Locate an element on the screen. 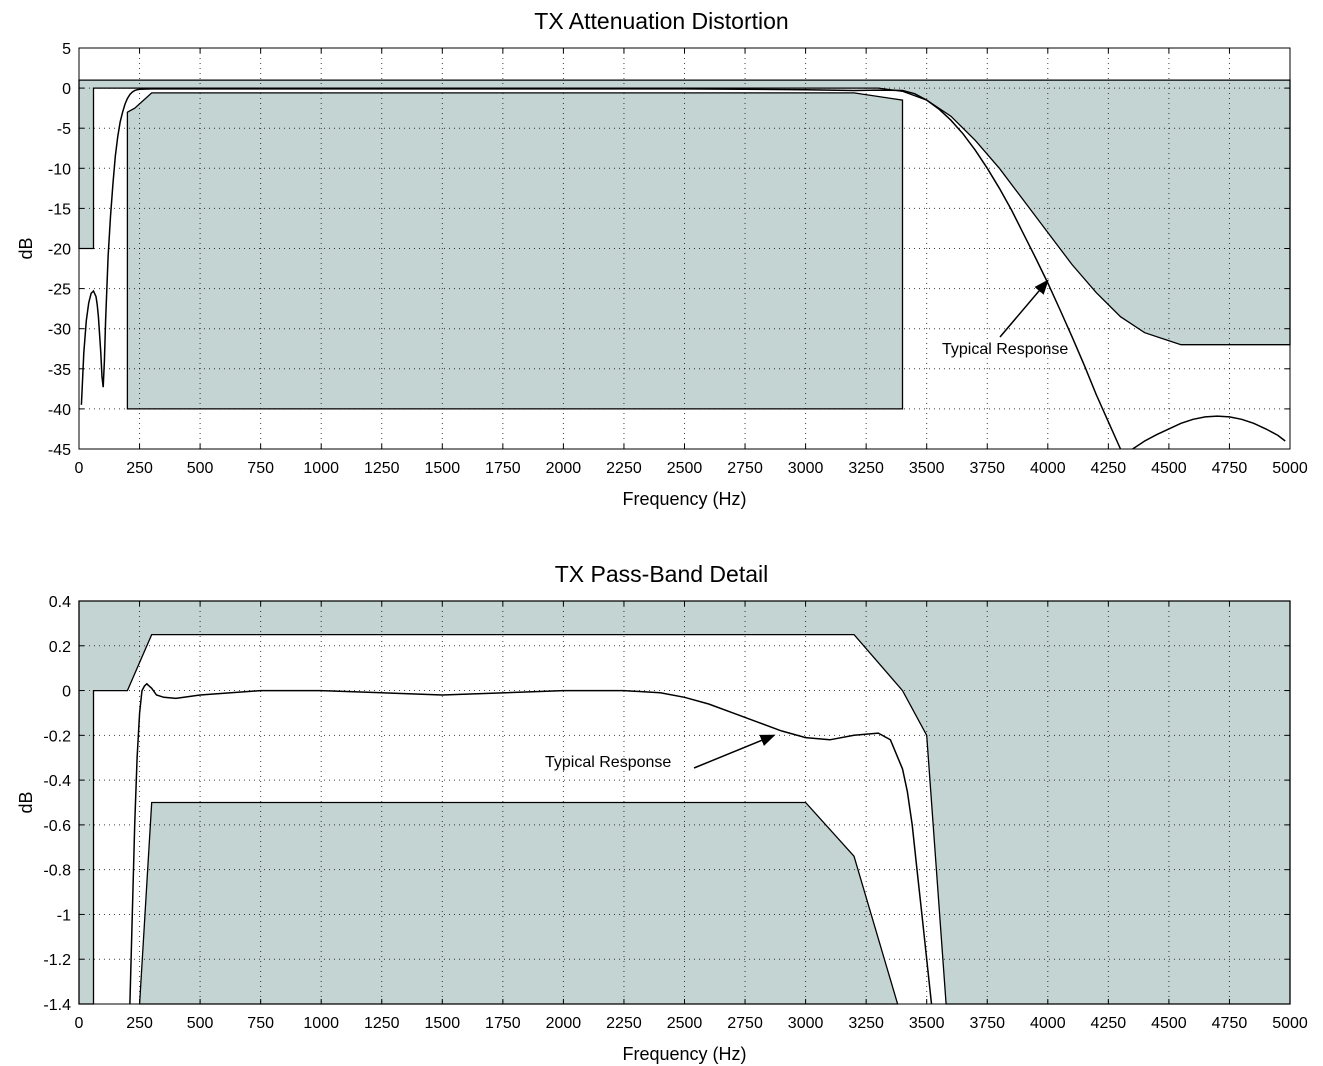  y-tick-label: -5 is located at coordinates (64, 129).